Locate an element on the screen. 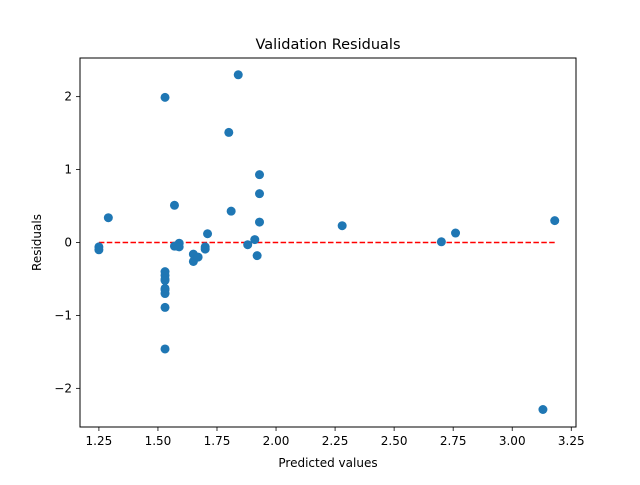 This screenshot has height=485, width=640. y-axis-label: Residuals is located at coordinates (37, 242).